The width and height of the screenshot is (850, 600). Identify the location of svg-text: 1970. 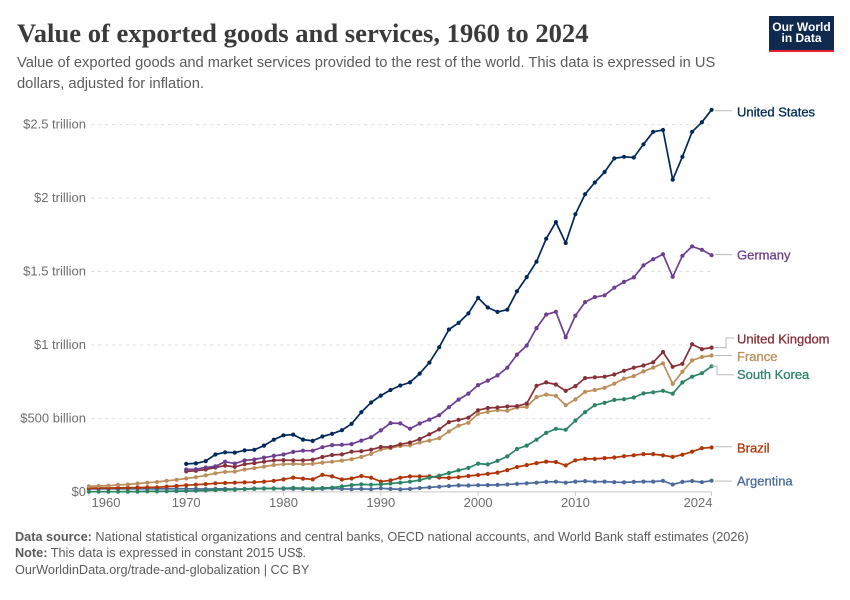
(186, 502).